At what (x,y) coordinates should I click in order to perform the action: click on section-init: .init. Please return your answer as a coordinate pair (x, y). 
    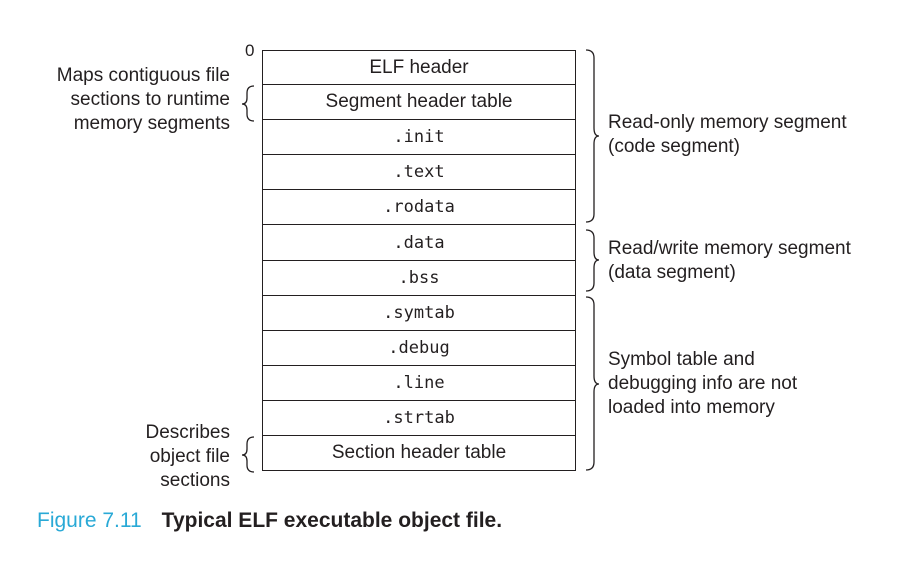
    Looking at the image, I should click on (419, 138).